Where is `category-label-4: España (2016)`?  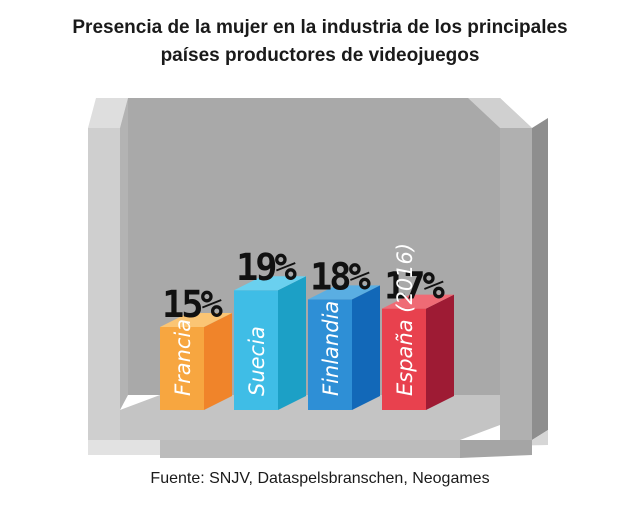
category-label-4: España (2016) is located at coordinates (405, 319).